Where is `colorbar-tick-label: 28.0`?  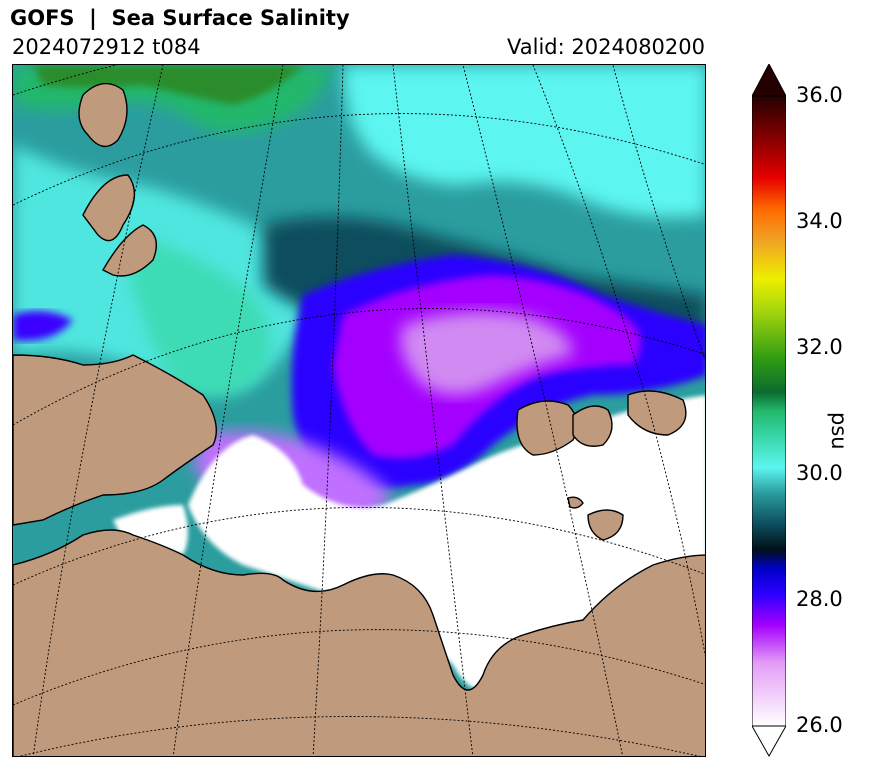 colorbar-tick-label: 28.0 is located at coordinates (819, 599).